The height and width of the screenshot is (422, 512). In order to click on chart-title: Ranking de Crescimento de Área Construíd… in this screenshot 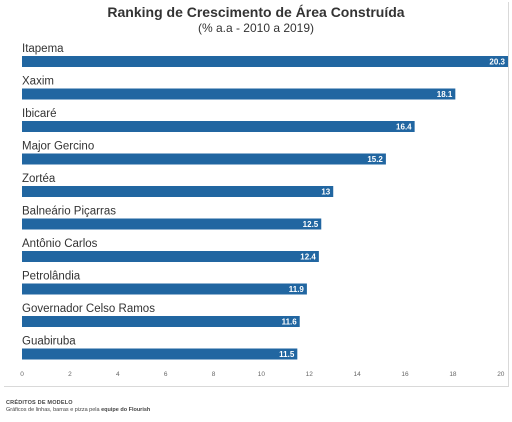, I will do `click(256, 12)`.